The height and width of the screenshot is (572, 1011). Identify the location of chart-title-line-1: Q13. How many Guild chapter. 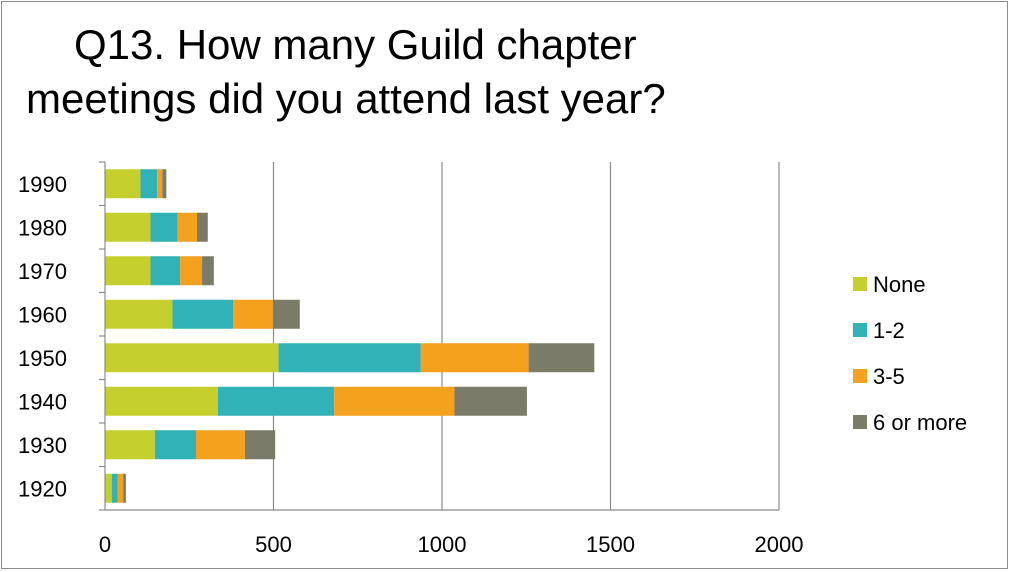
(355, 44).